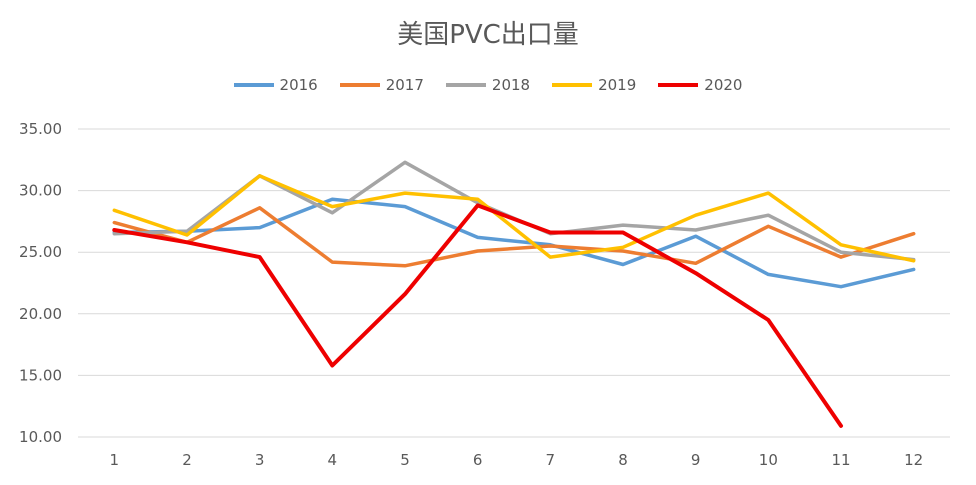 This screenshot has height=485, width=976. Describe the element at coordinates (275, 85) in the screenshot. I see `legend-item-2016: 2016` at that location.